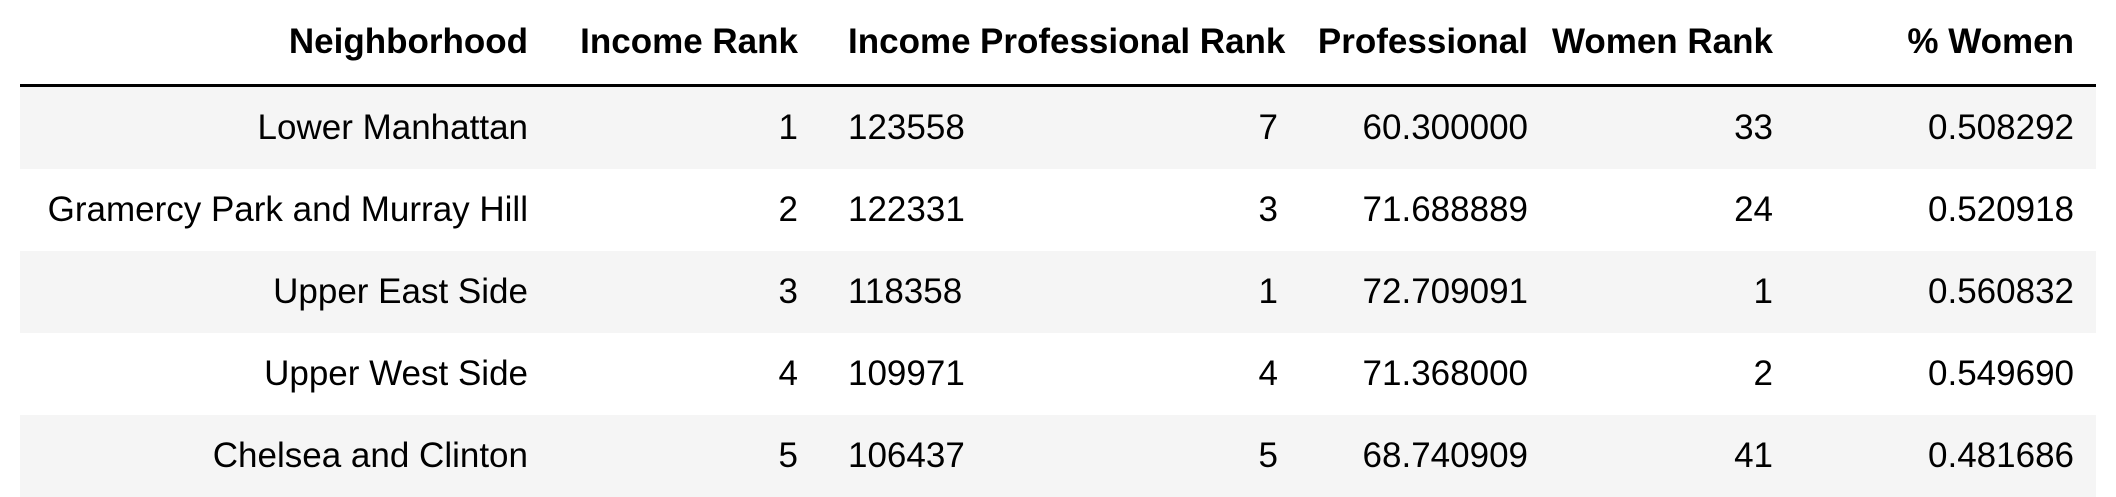 This screenshot has height=497, width=2116. What do you see at coordinates (1445, 373) in the screenshot?
I see `cell-professional: 71.368000` at bounding box center [1445, 373].